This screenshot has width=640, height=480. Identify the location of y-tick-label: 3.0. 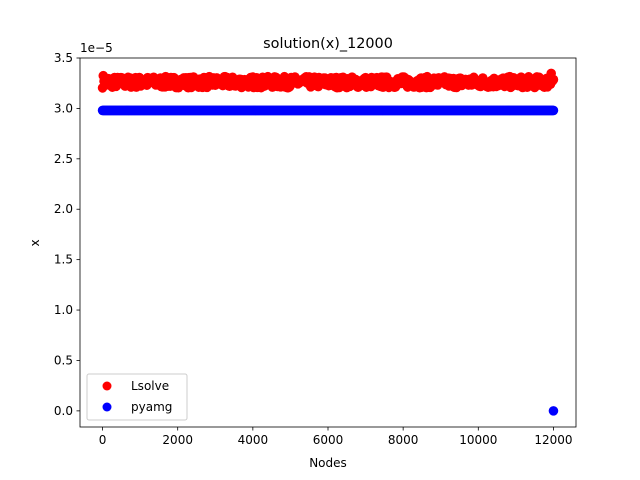
(63, 108).